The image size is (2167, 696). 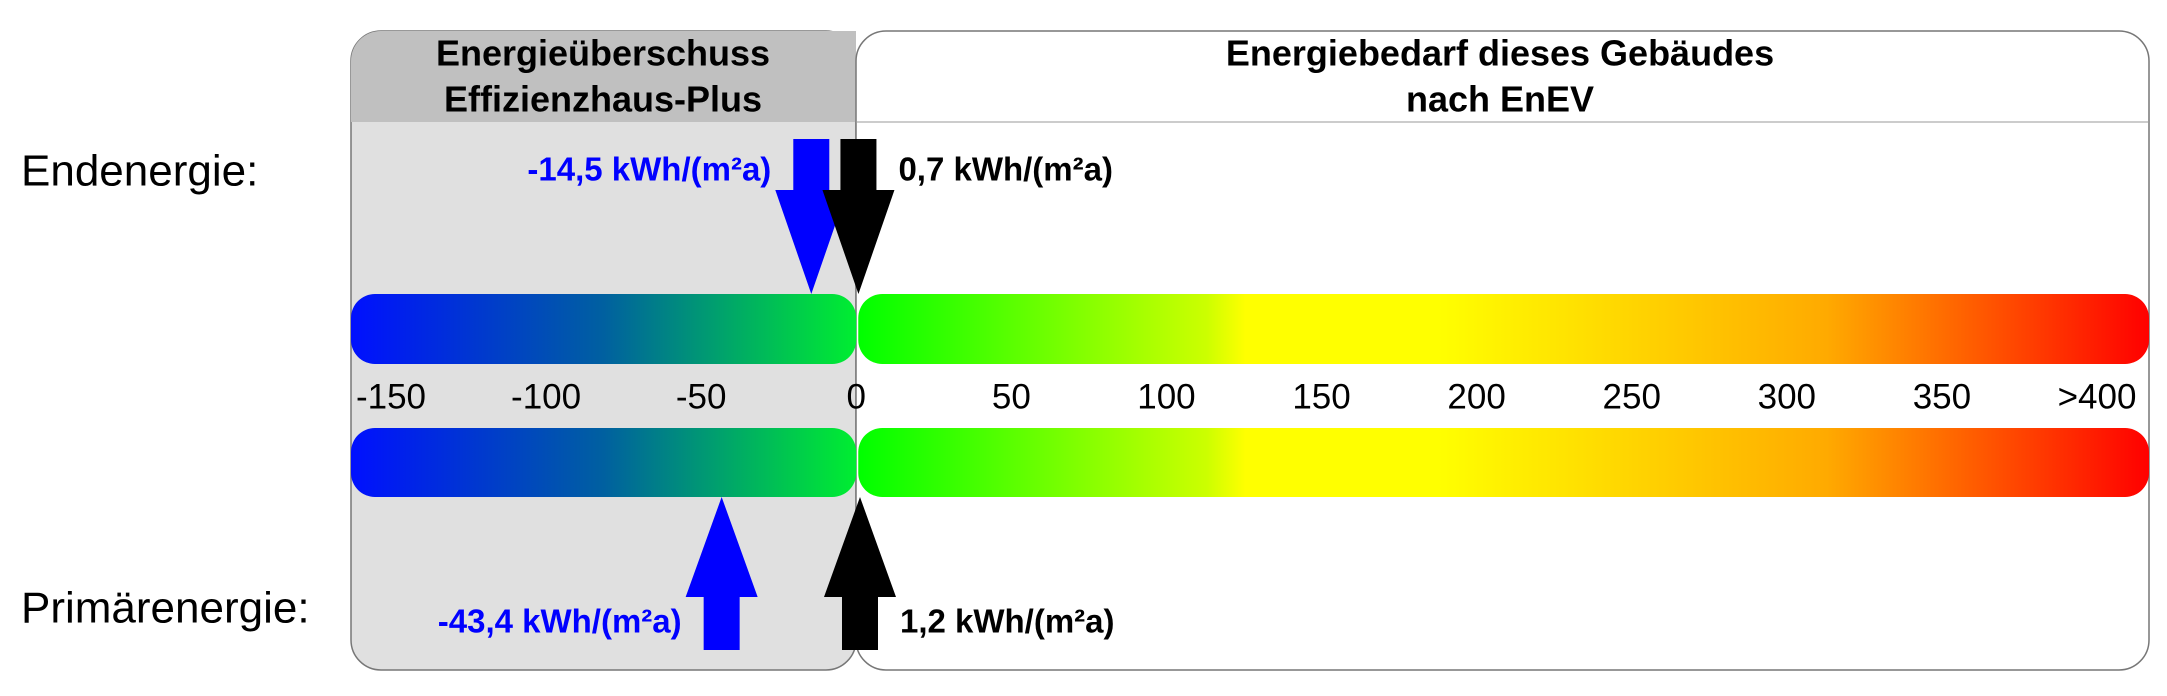 I want to click on x-tick-label: 150, so click(x=1321, y=396).